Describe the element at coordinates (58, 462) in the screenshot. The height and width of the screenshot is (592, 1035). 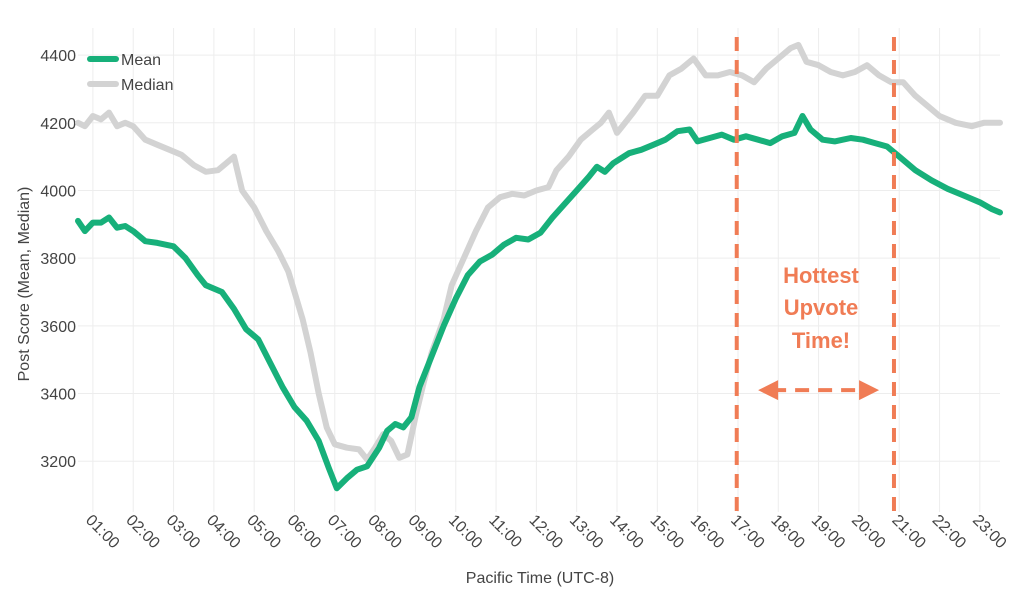
I see `y-tick-label: 3200` at that location.